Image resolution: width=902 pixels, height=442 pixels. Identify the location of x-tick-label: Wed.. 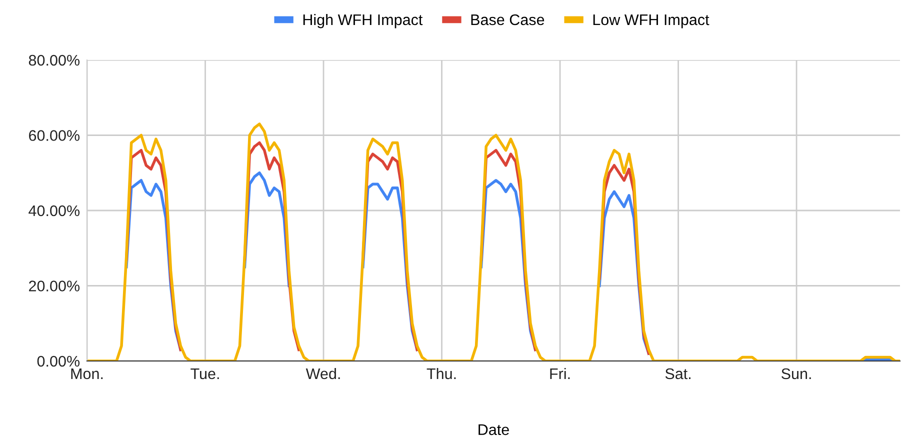
(323, 374).